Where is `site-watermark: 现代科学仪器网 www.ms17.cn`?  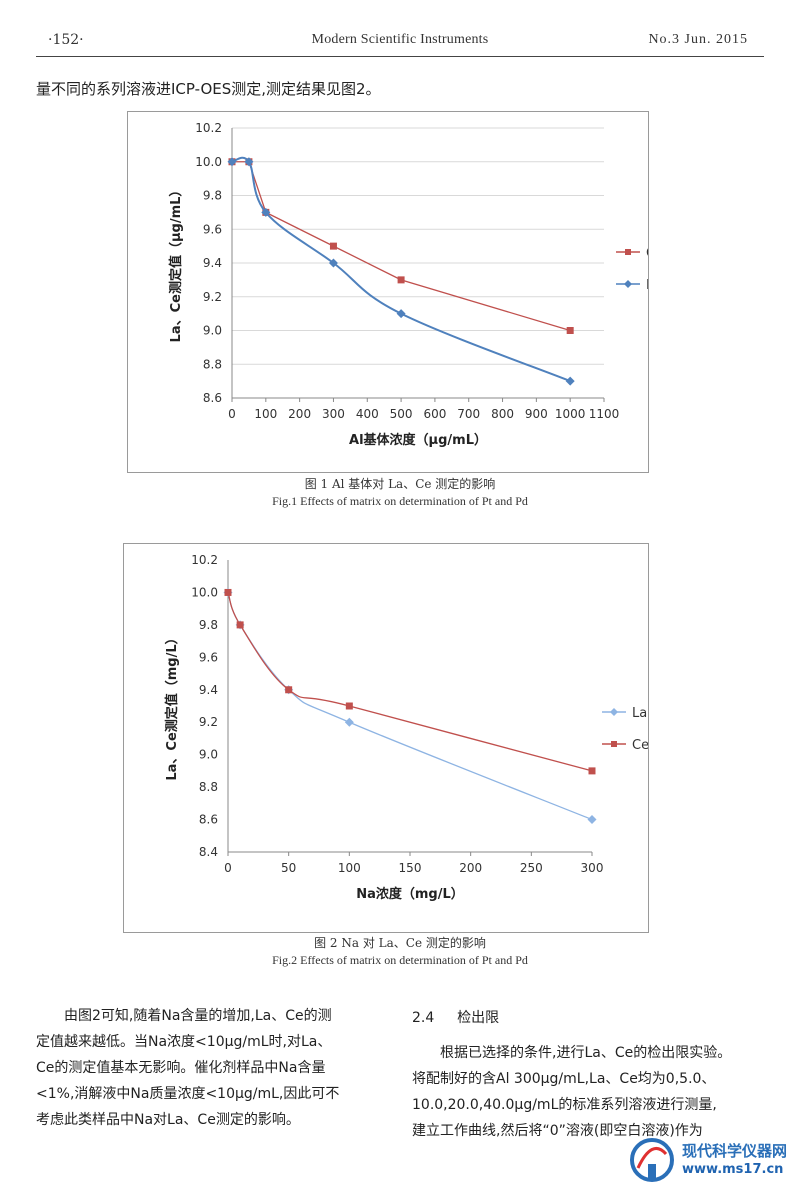
site-watermark: 现代科学仪器网 www.ms17.cn is located at coordinates (711, 1160).